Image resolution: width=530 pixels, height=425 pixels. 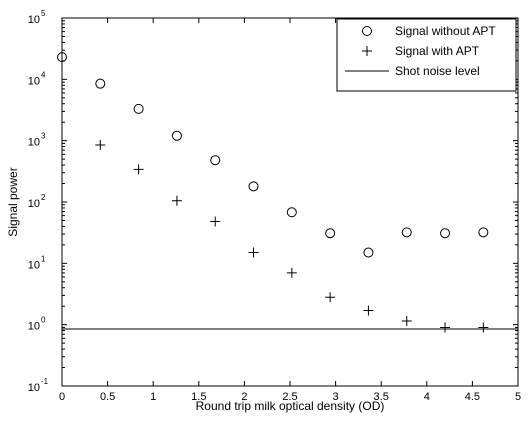 What do you see at coordinates (290, 406) in the screenshot?
I see `x-axis-label: Round trip milk optical density (OD)` at bounding box center [290, 406].